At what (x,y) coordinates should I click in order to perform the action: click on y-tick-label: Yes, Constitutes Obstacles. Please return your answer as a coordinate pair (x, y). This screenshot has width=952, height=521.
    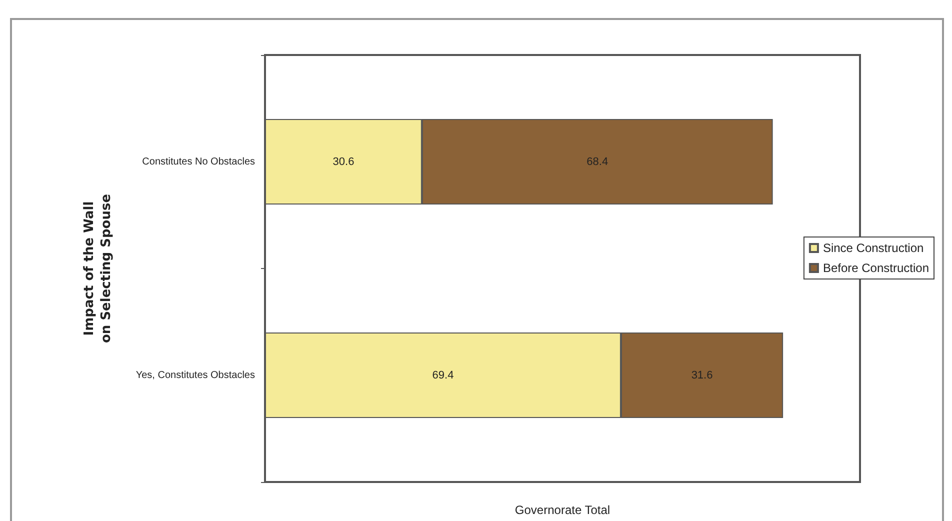
    Looking at the image, I should click on (195, 375).